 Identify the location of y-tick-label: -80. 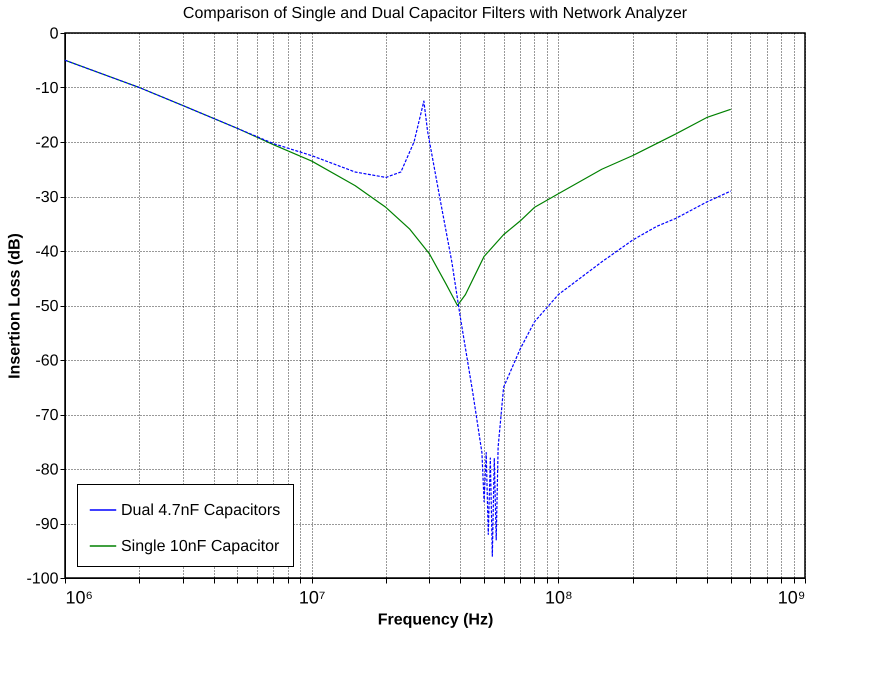
(47, 470).